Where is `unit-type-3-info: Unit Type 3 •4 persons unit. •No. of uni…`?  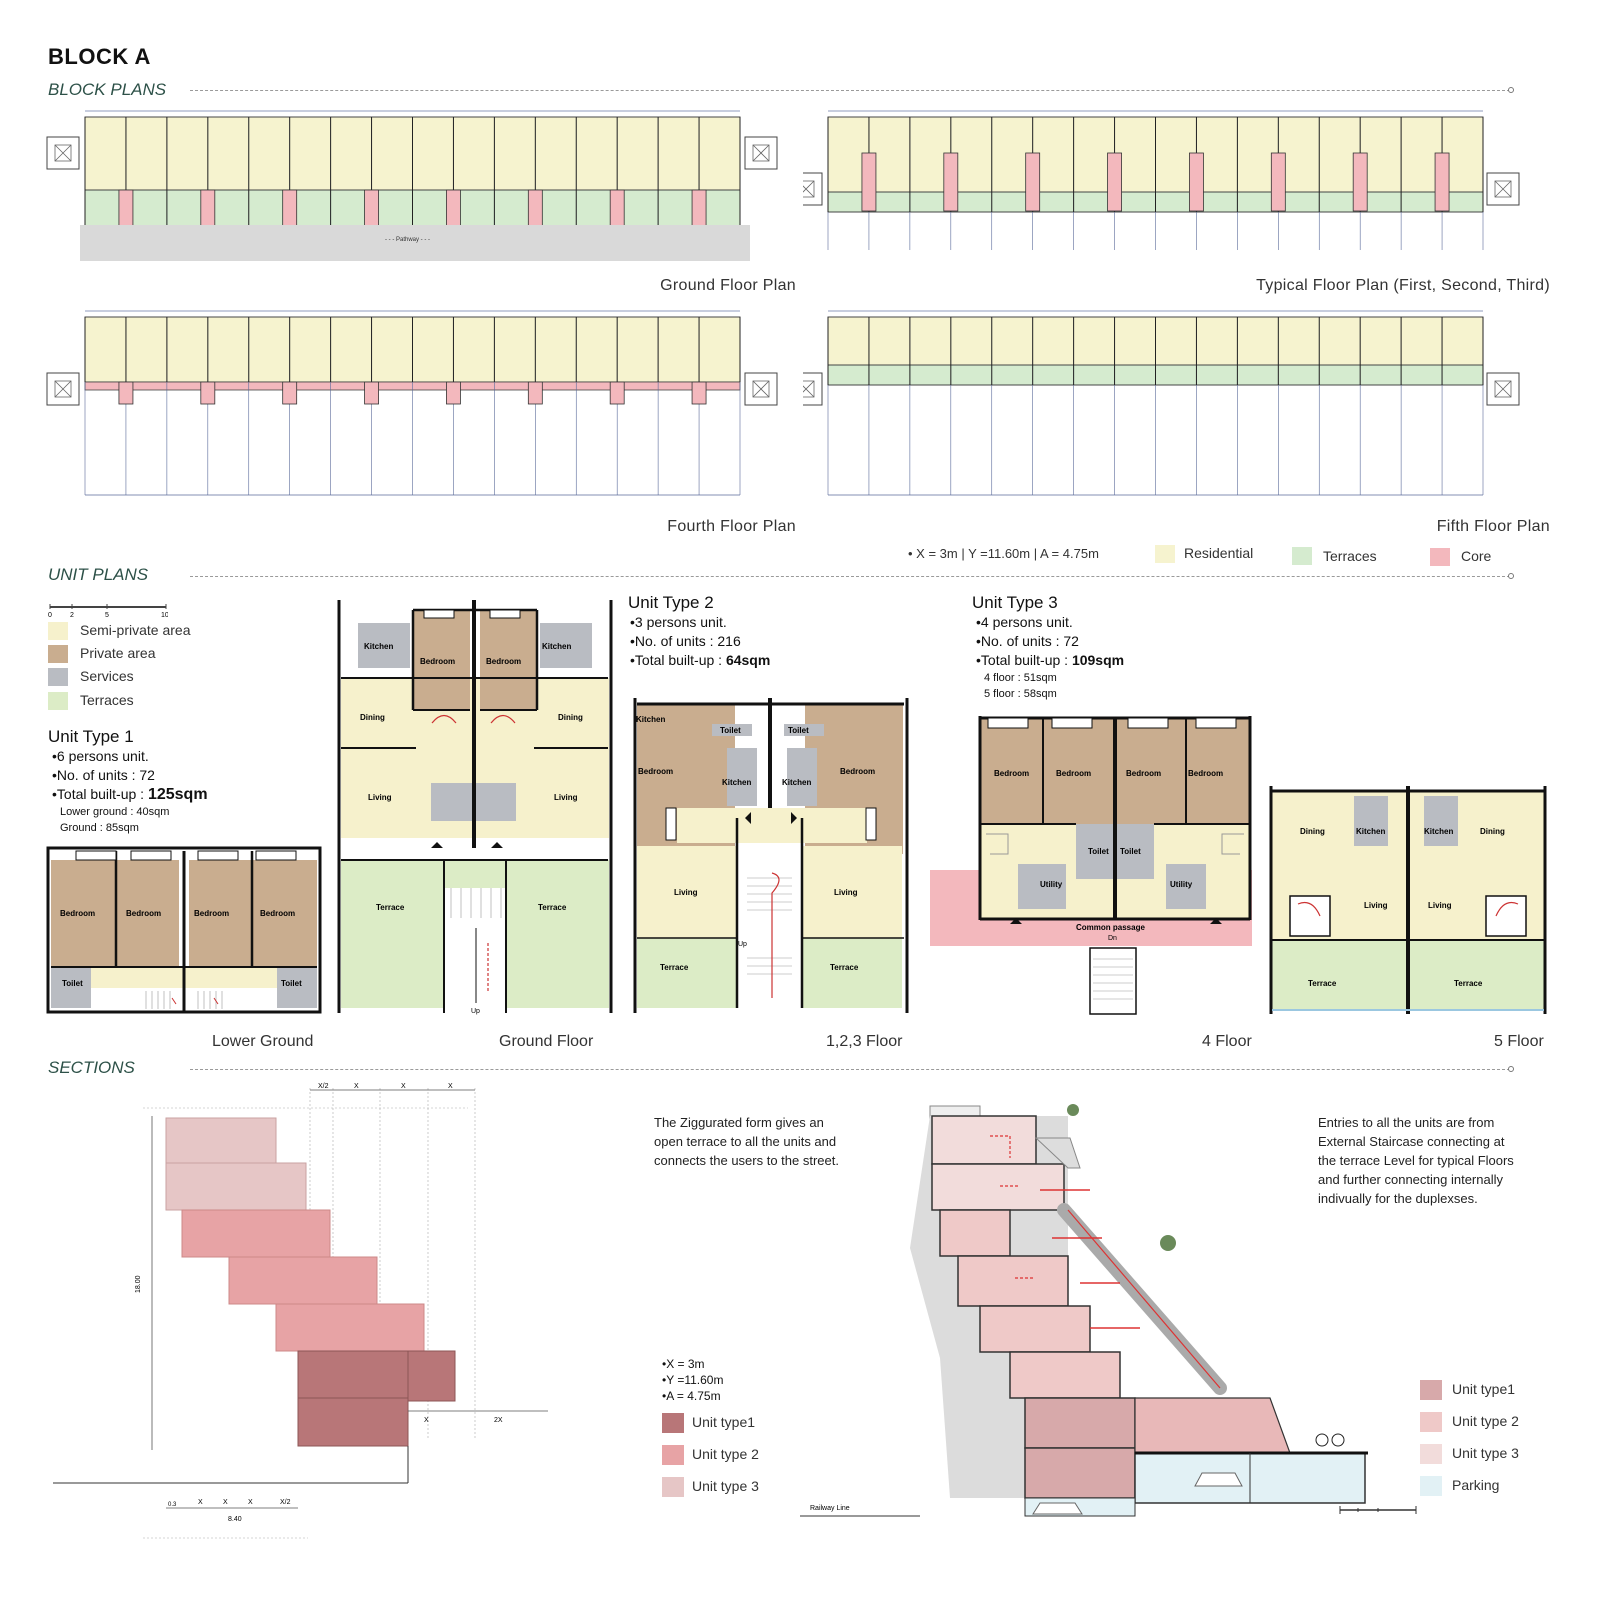 unit-type-3-info: Unit Type 3 •4 persons unit. •No. of uni… is located at coordinates (1048, 647).